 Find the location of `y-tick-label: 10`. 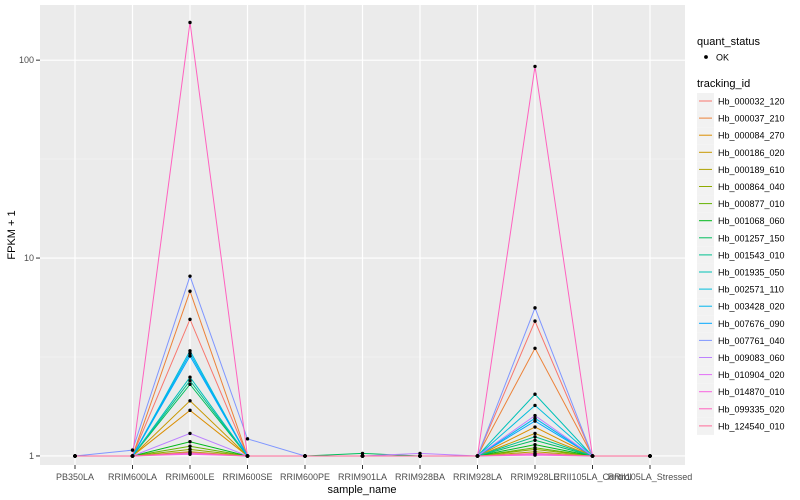

y-tick-label: 10 is located at coordinates (29, 258).